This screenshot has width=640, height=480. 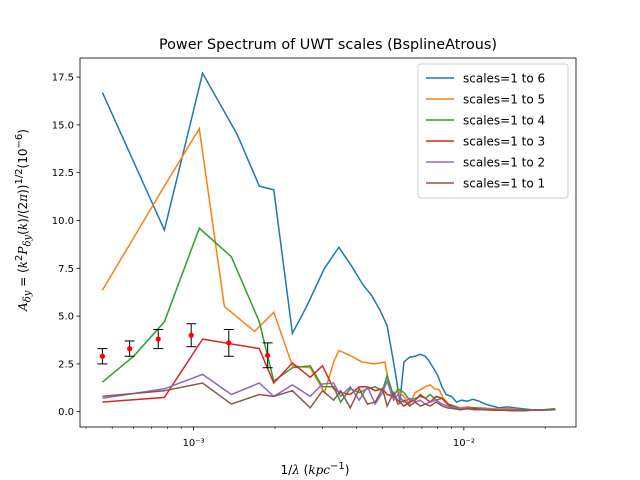 What do you see at coordinates (66, 269) in the screenshot?
I see `y-tick-label: 7.5` at bounding box center [66, 269].